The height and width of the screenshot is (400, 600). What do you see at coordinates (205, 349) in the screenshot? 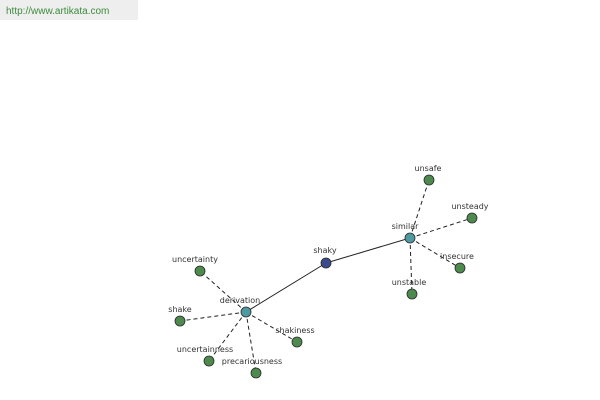
I see `node-label: uncertainness` at bounding box center [205, 349].